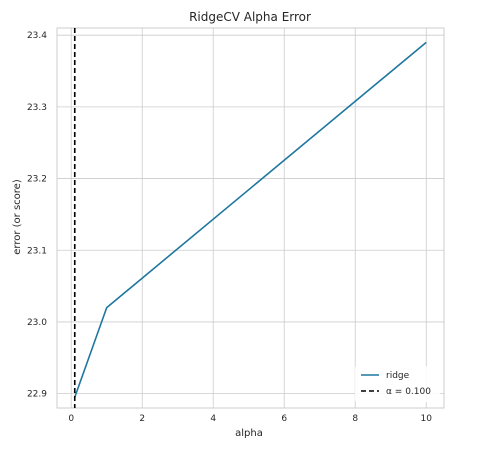  Describe the element at coordinates (71, 419) in the screenshot. I see `x-tick-label: 0` at that location.